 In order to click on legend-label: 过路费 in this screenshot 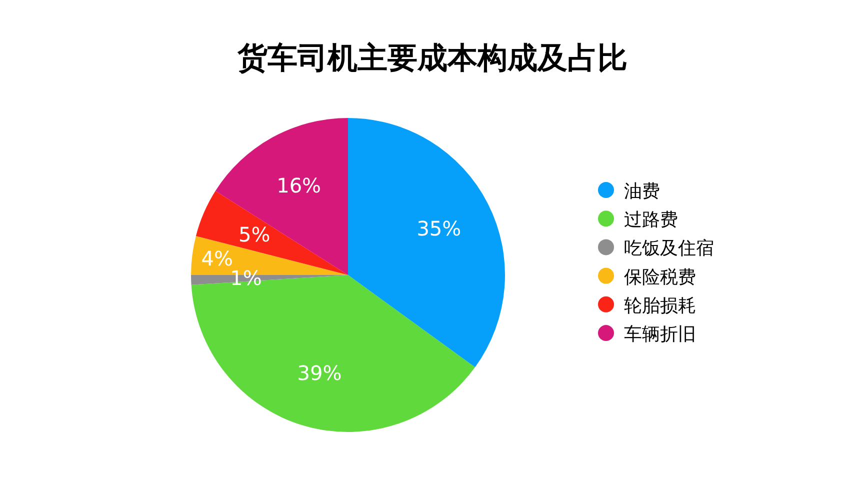, I will do `click(651, 220)`.